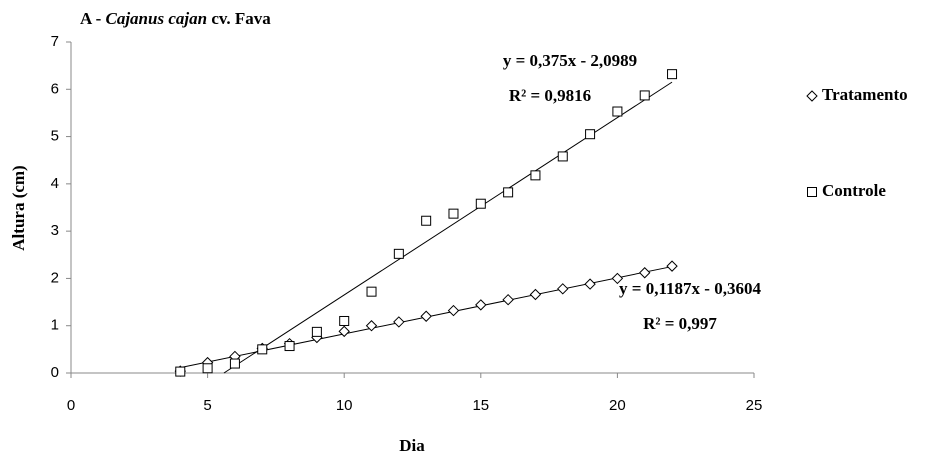 The image size is (930, 466). I want to click on y-tick-label: 0, so click(55, 372).